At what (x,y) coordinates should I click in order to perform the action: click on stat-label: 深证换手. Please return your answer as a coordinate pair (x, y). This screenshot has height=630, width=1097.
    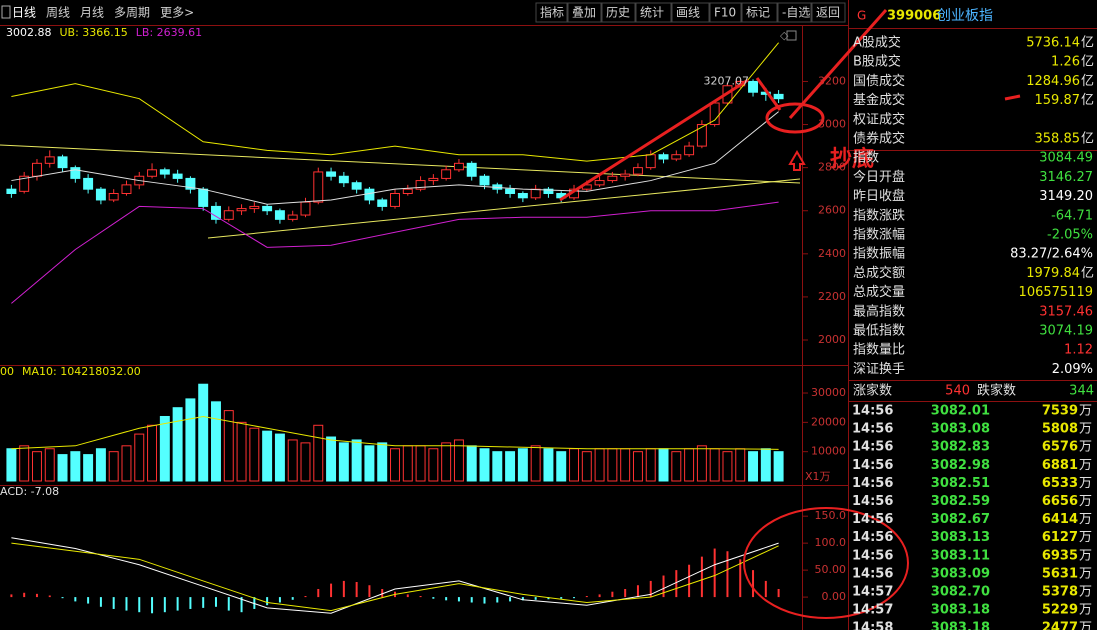
    Looking at the image, I should click on (879, 369).